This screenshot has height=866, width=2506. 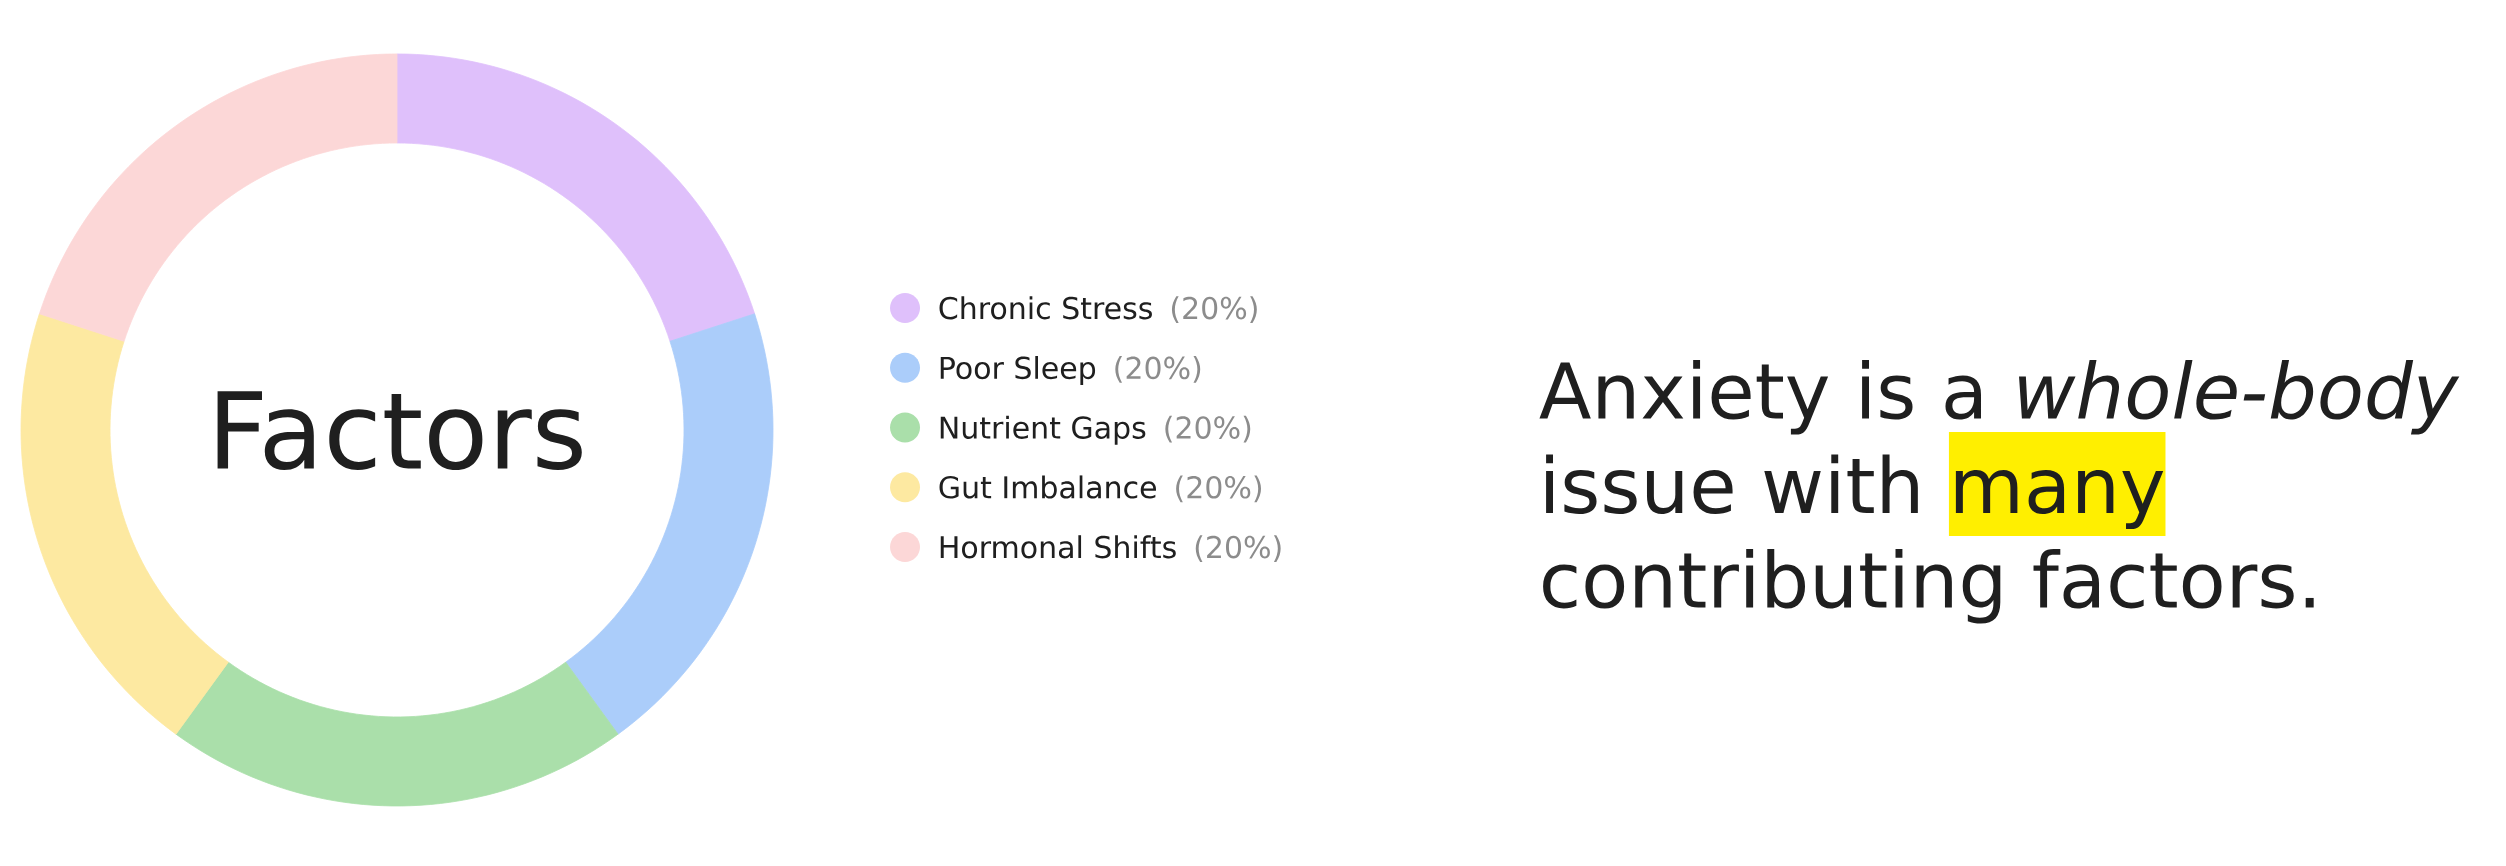 I want to click on text: contributing factors., so click(x=1928, y=586).